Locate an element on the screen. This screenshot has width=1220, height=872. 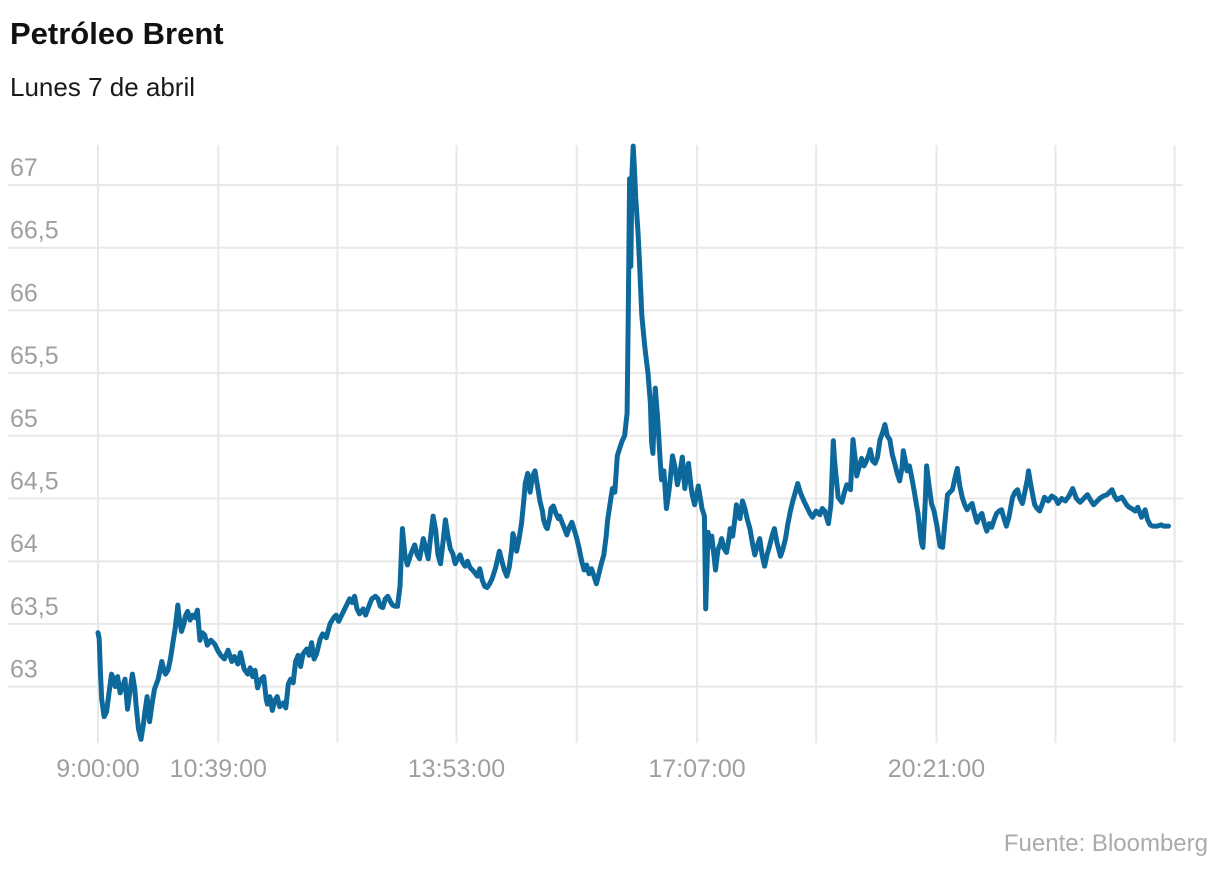
x-axis-tick-label: 17:07:00 is located at coordinates (696, 769).